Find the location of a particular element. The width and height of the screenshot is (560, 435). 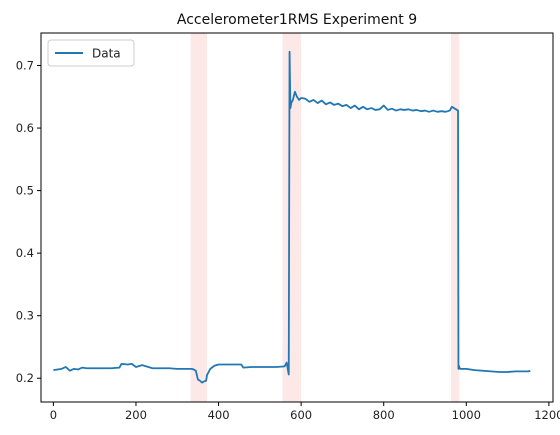

legend-label: Data is located at coordinates (106, 54).